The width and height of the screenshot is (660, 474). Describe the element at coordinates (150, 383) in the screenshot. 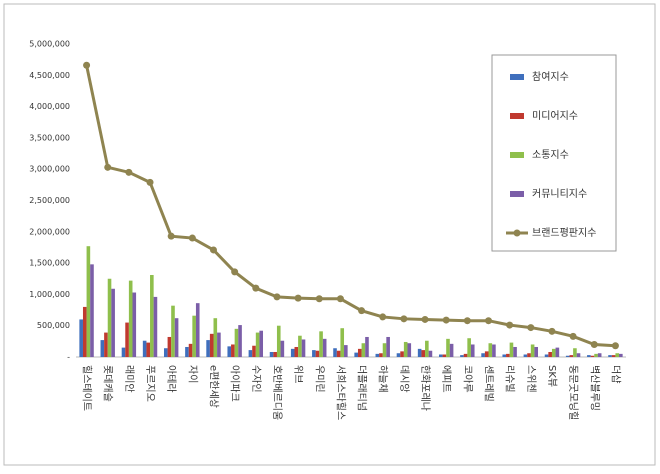

I see `x-tick-label: 푸르지오` at that location.